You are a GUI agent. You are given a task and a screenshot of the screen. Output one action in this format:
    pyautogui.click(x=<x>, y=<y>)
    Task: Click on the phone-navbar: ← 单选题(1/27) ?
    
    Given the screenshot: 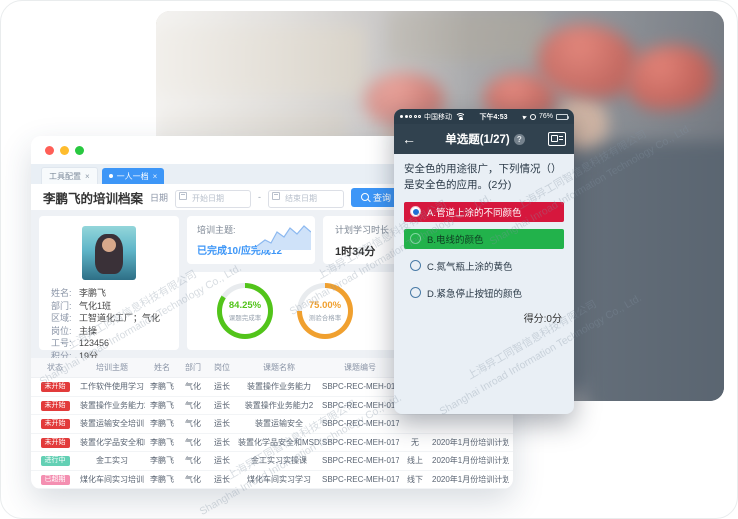 What is the action you would take?
    pyautogui.click(x=484, y=139)
    